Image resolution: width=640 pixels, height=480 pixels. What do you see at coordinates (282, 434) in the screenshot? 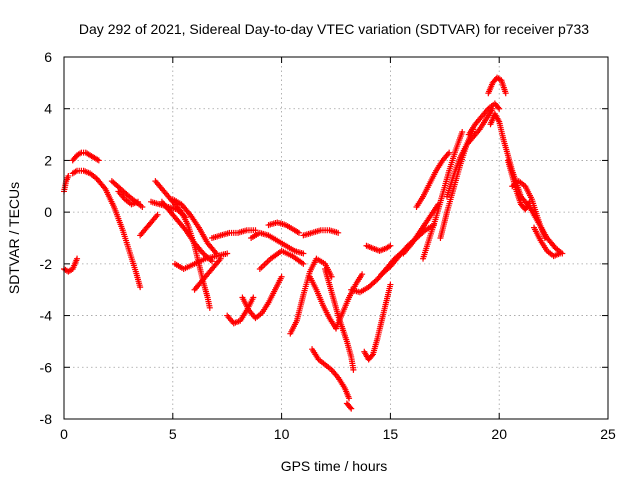
I see `x-tick-label: 10` at bounding box center [282, 434].